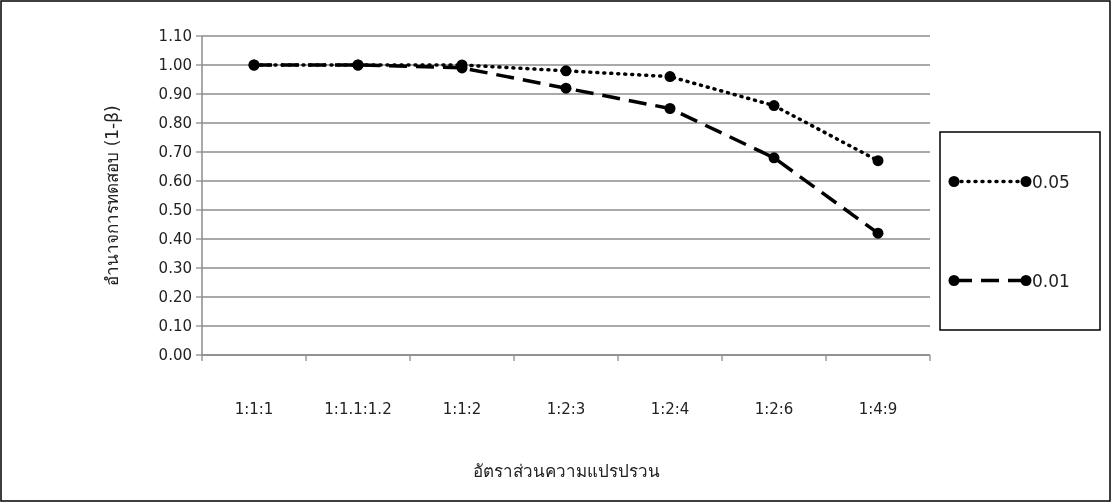 The image size is (1111, 502). Describe the element at coordinates (175, 36) in the screenshot. I see `y-tick-label: 1.10` at that location.